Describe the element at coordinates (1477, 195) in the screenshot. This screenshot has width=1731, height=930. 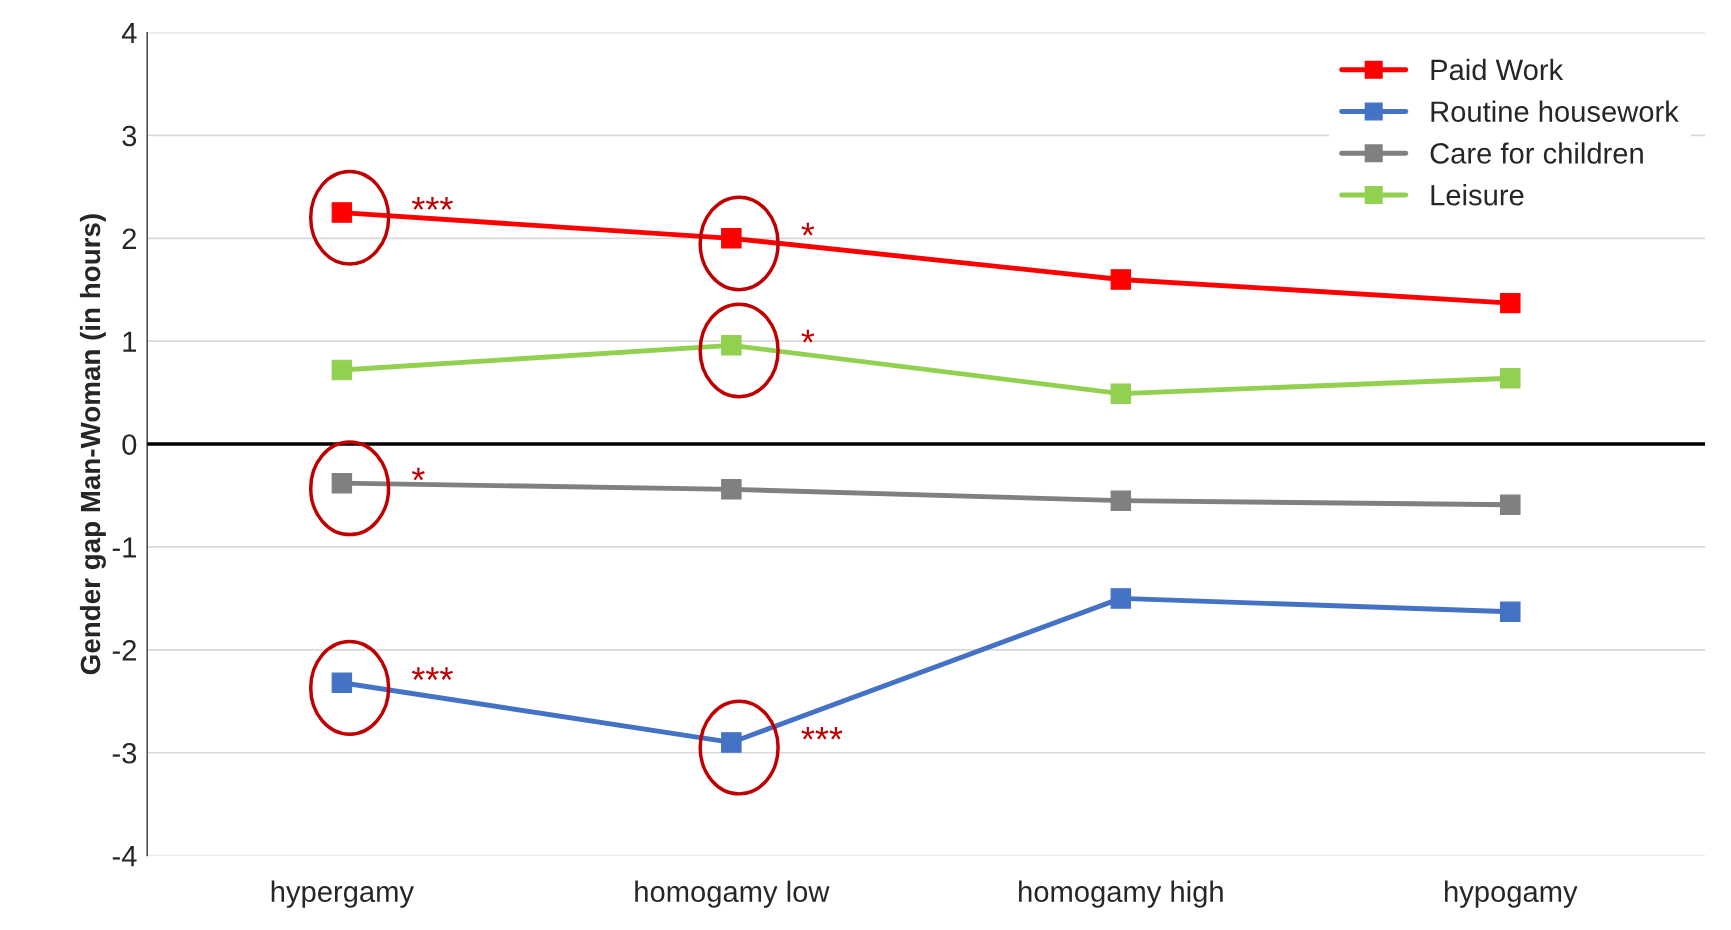
I see `legend-label: Leisure` at that location.